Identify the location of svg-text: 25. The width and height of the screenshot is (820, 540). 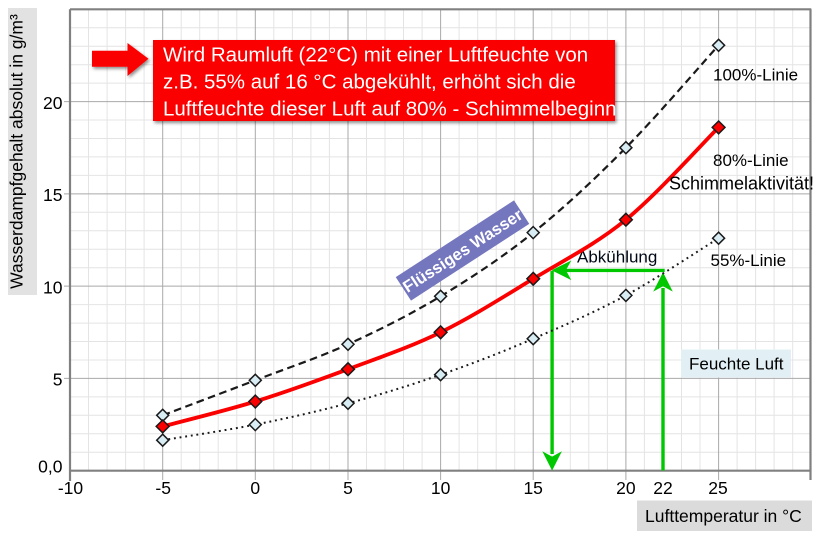
(717, 488).